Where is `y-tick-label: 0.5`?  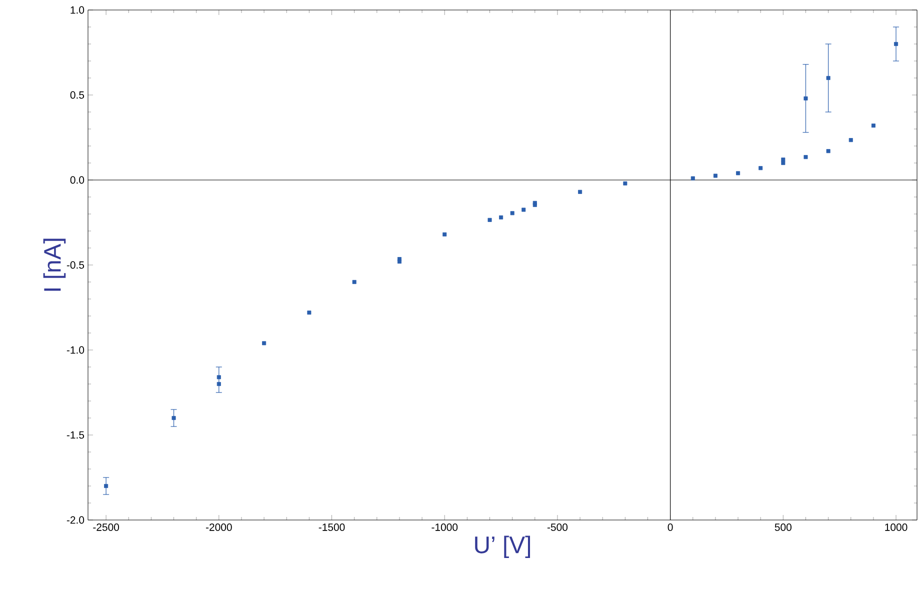 y-tick-label: 0.5 is located at coordinates (77, 95).